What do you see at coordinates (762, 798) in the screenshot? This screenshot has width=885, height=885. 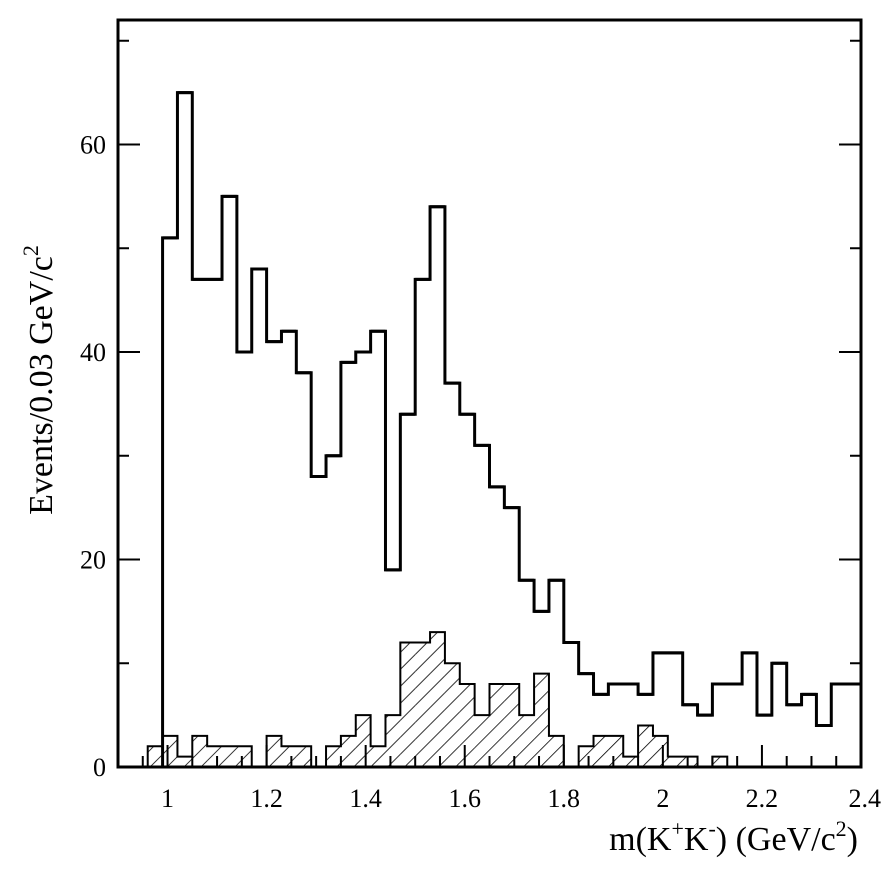 I see `x-tick-label: 2.2` at bounding box center [762, 798].